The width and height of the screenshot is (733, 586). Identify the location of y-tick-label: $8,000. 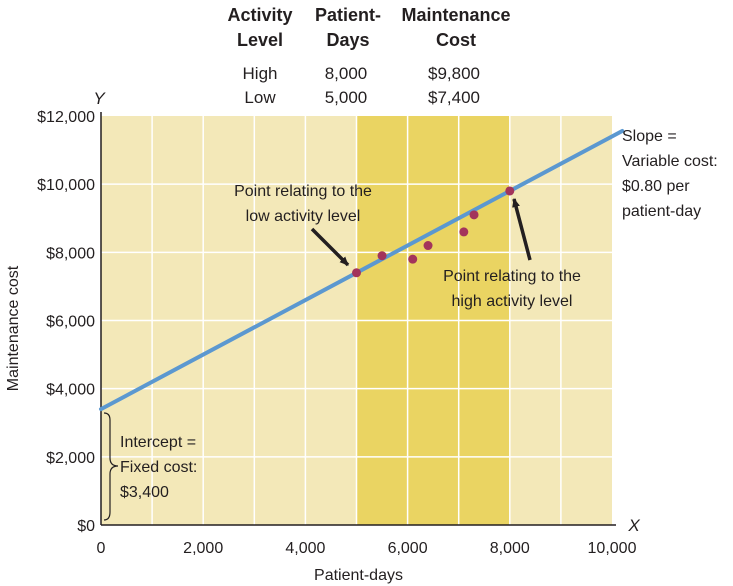
(70, 253).